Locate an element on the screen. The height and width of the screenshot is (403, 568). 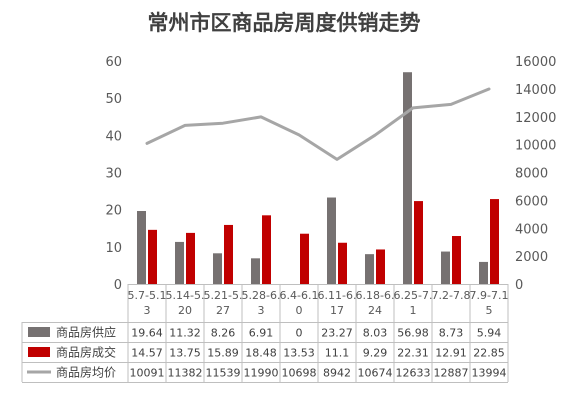
table-cell: 12887 is located at coordinates (451, 373).